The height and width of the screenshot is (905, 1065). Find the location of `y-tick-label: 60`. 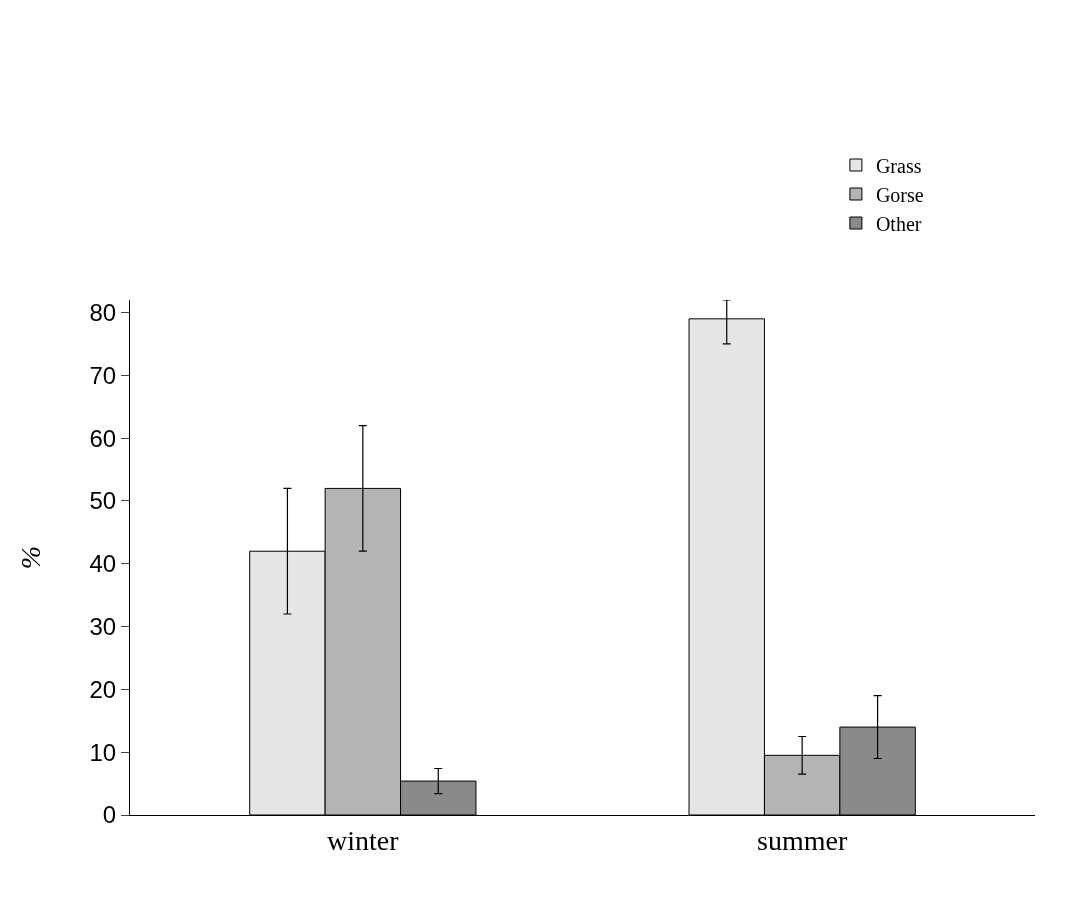

y-tick-label: 60 is located at coordinates (103, 438).